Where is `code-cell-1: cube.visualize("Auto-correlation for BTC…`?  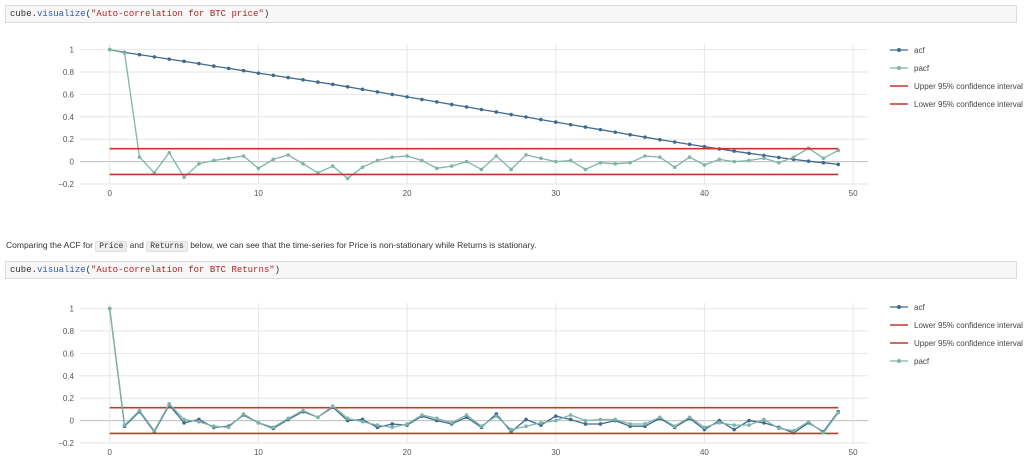 code-cell-1: cube.visualize("Auto-correlation for BTC… is located at coordinates (511, 14).